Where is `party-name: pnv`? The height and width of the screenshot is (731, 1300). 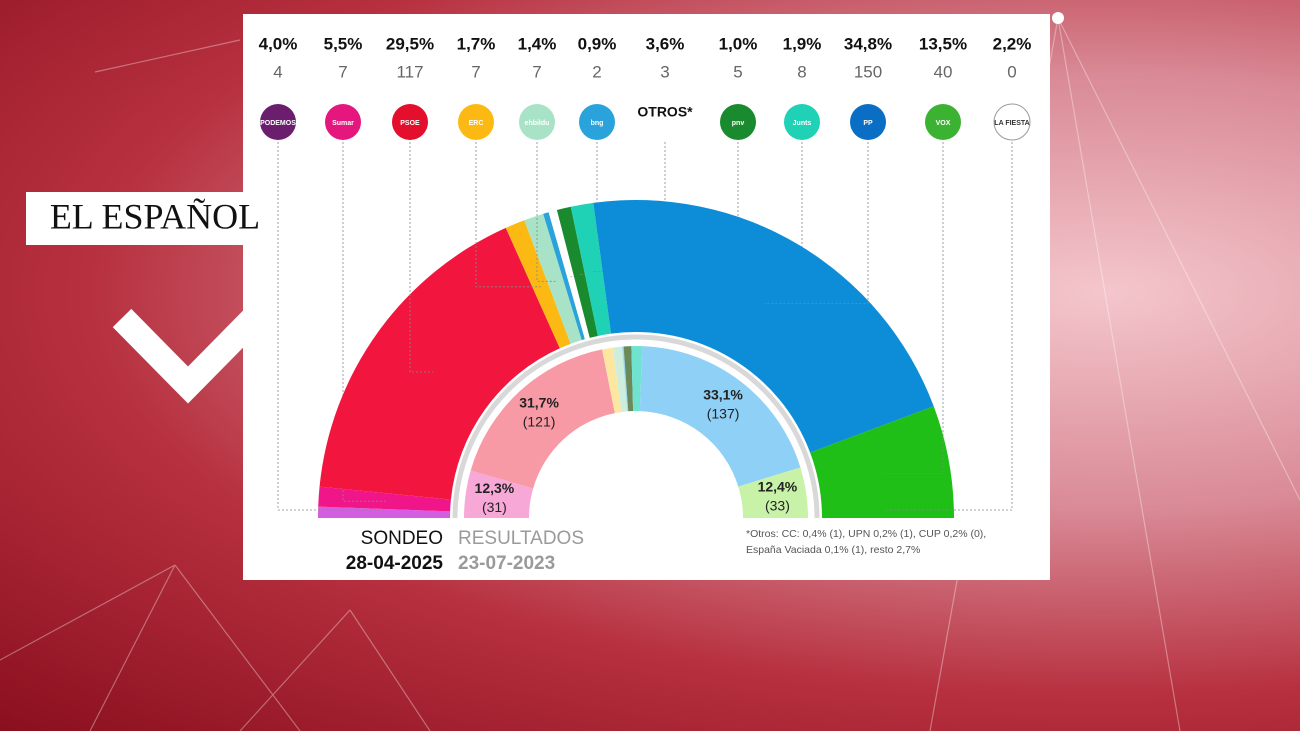 party-name: pnv is located at coordinates (738, 123).